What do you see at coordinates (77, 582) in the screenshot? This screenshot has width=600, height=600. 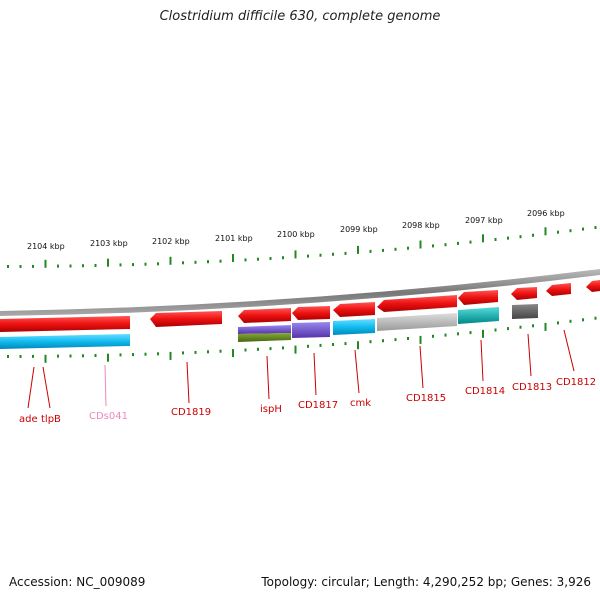 I see `accession-text: Accession: NC_009089` at bounding box center [77, 582].